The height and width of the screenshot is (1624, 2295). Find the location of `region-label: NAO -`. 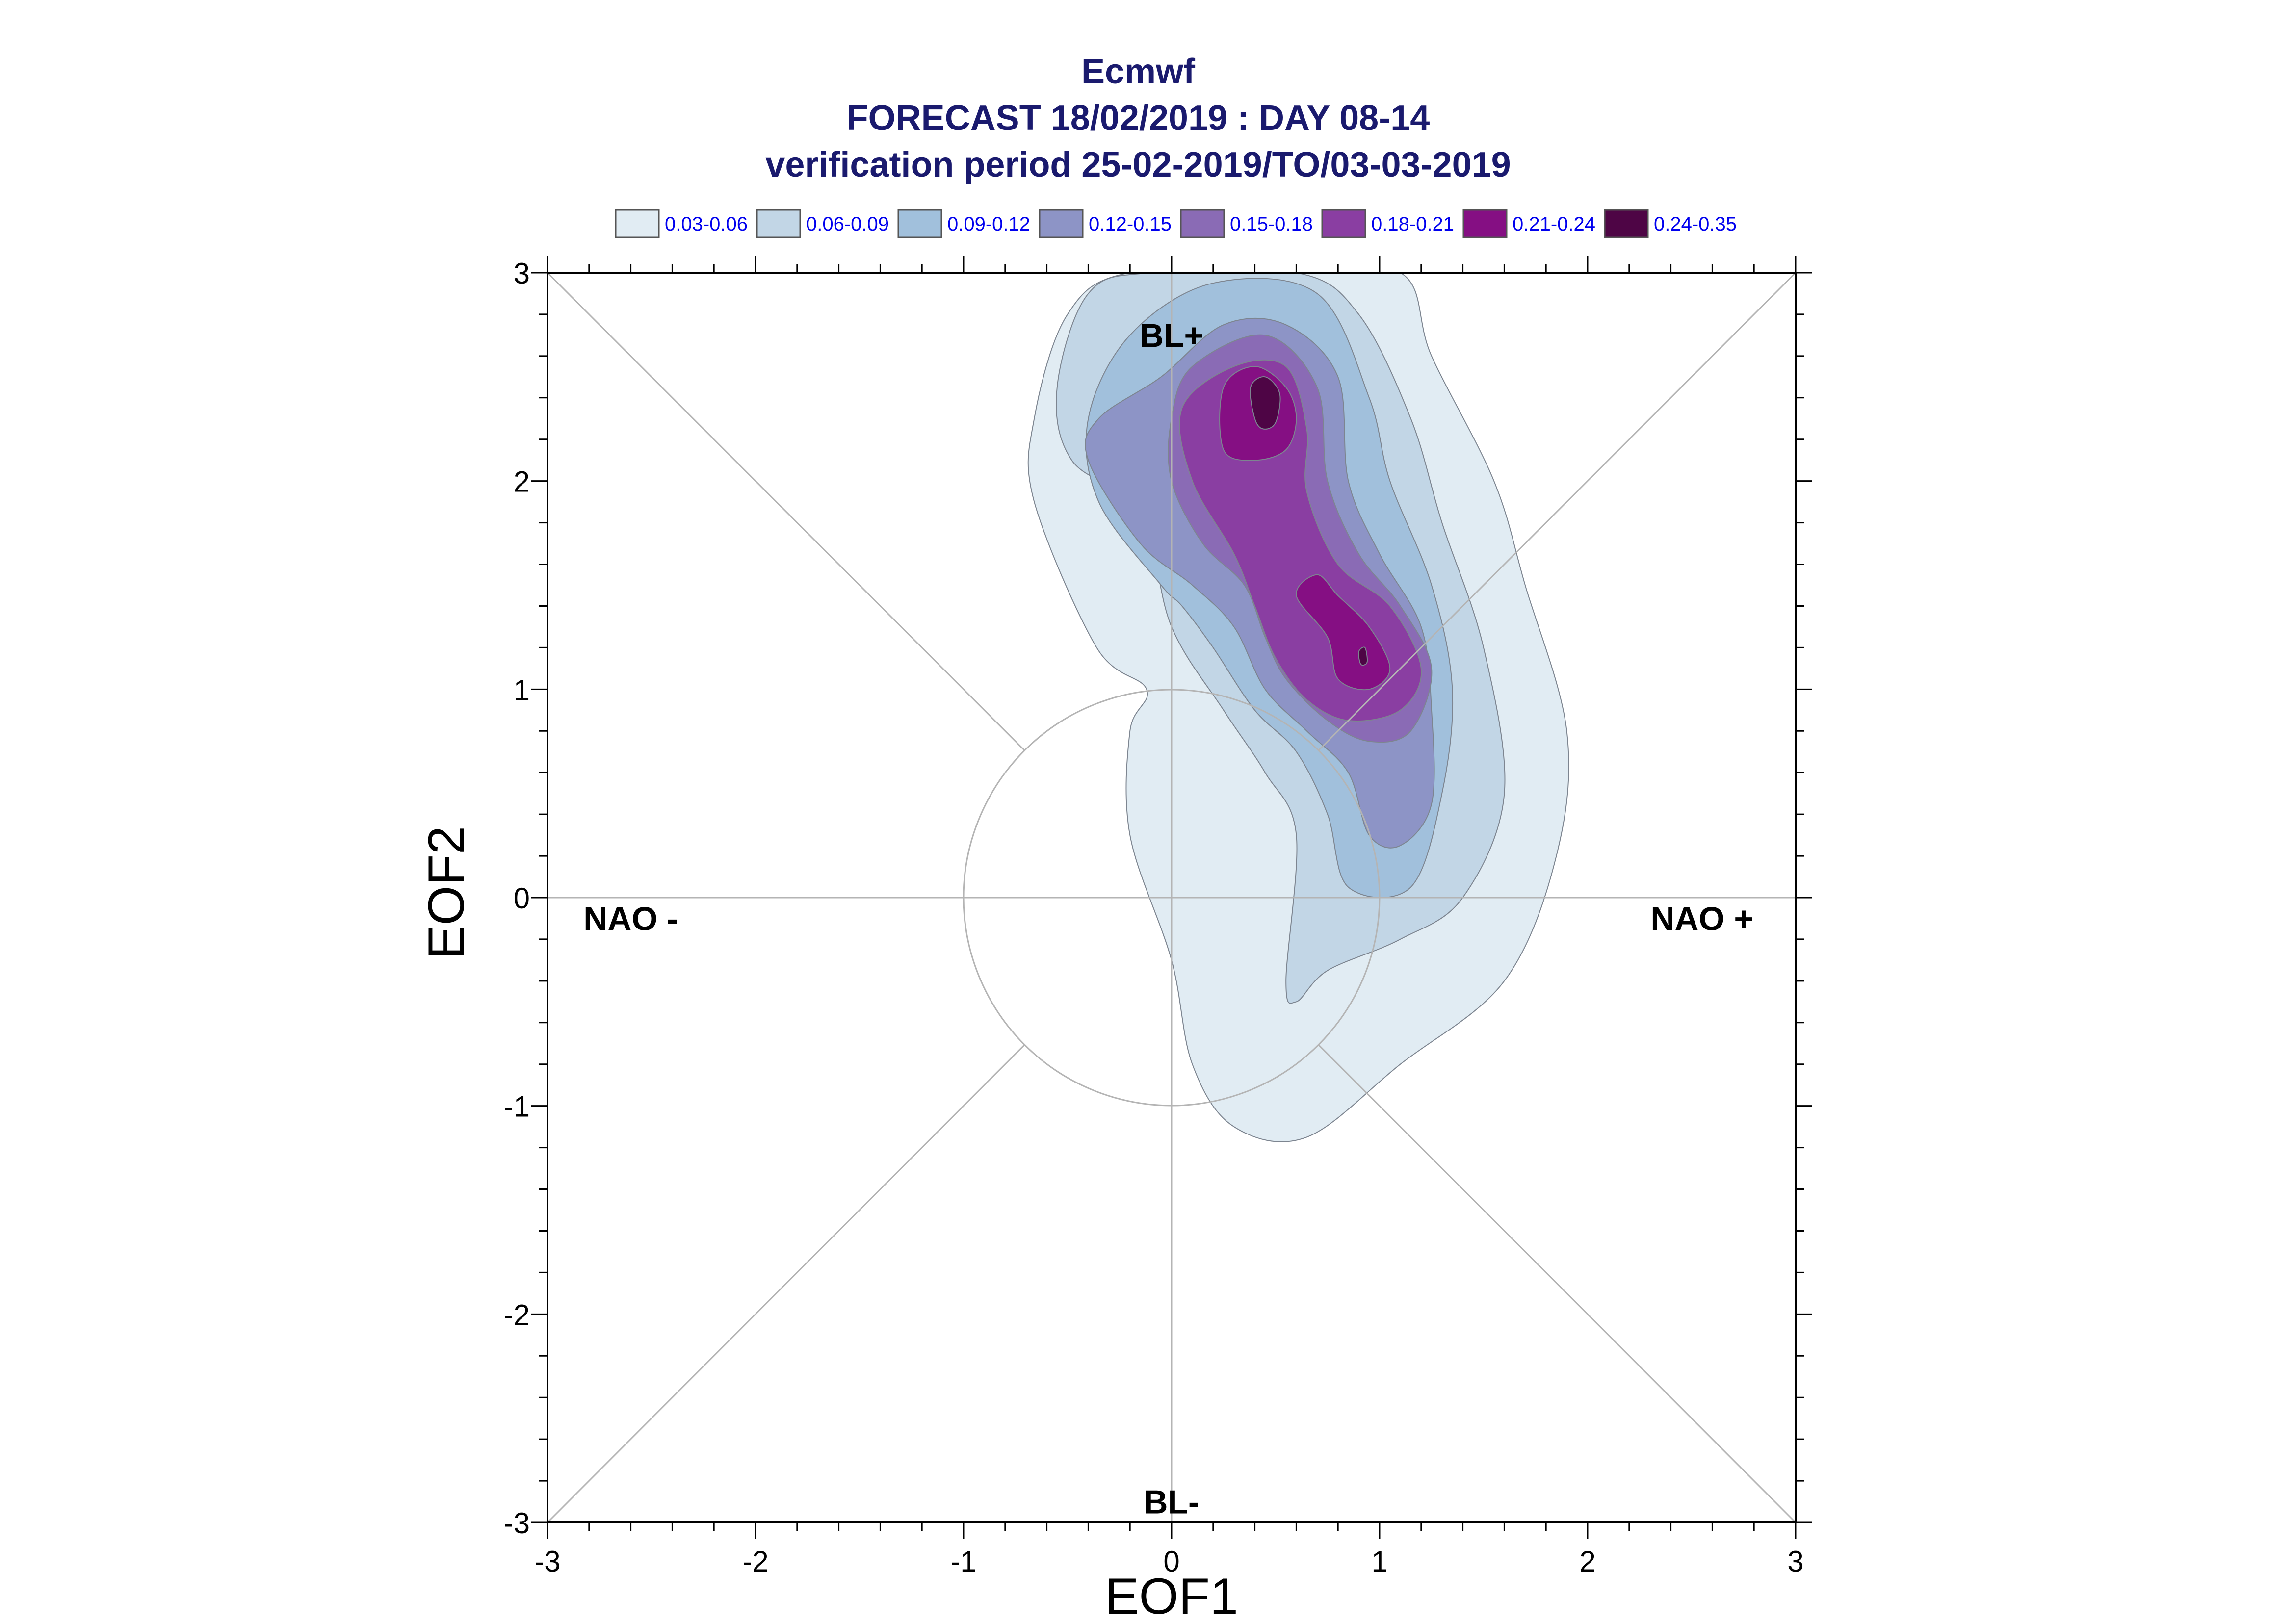

region-label: NAO - is located at coordinates (631, 918).